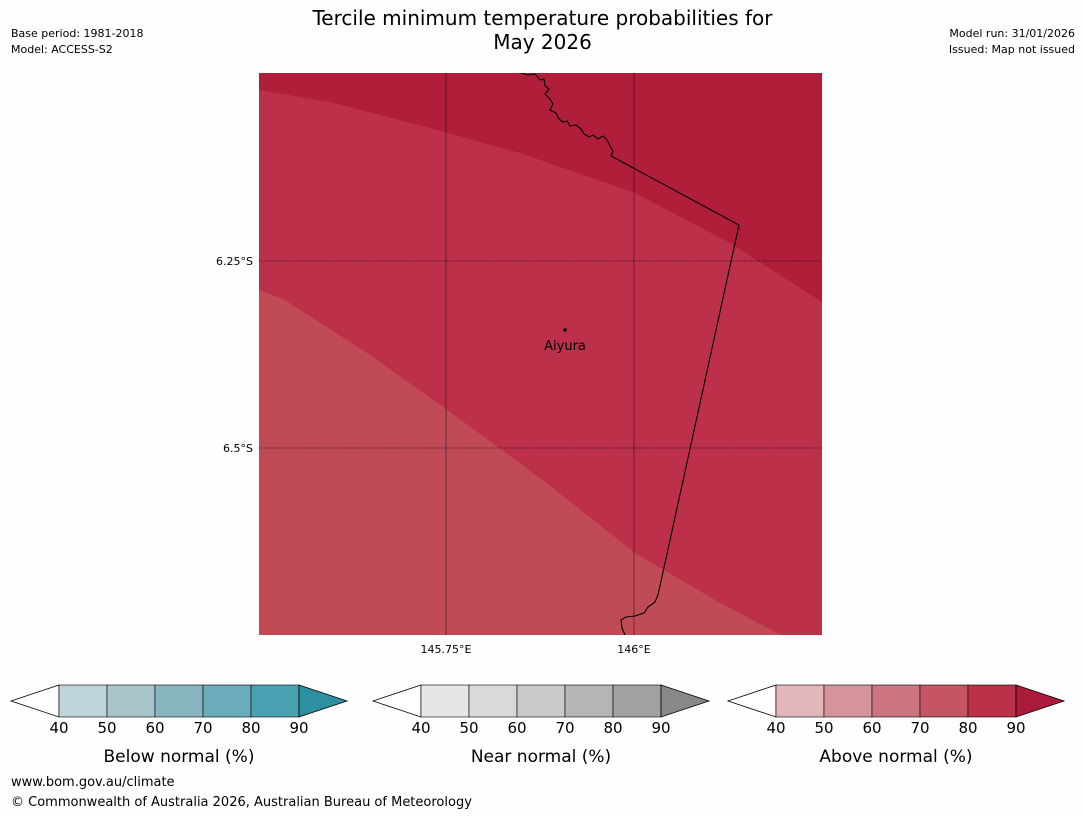 The width and height of the screenshot is (1085, 816). What do you see at coordinates (896, 725) in the screenshot?
I see `legend-above-normal: 40 50 60 70 80 90 Above normal (%)` at bounding box center [896, 725].